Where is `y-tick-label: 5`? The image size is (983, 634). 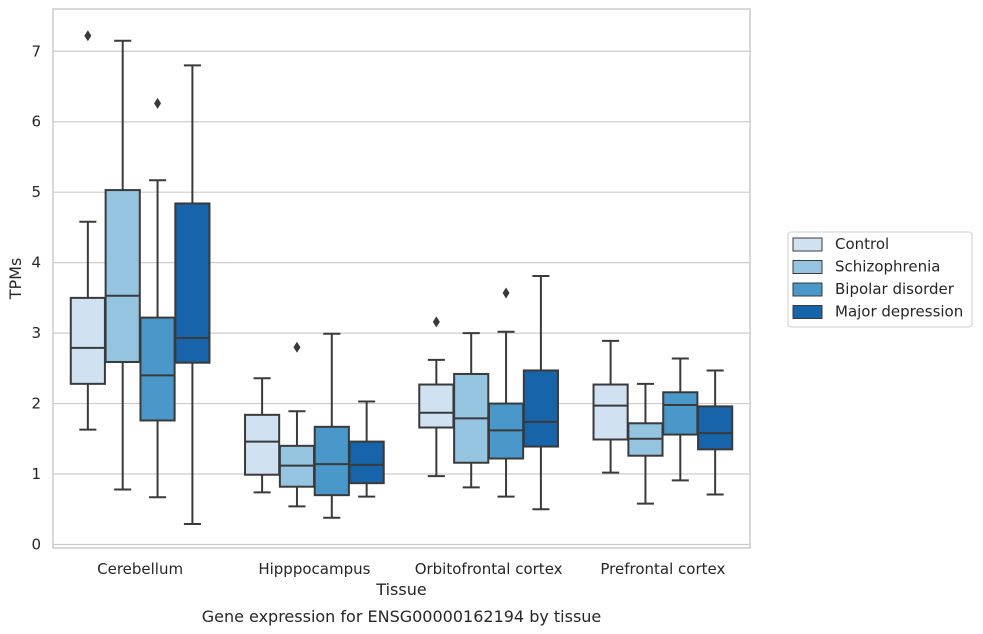 y-tick-label: 5 is located at coordinates (36, 192).